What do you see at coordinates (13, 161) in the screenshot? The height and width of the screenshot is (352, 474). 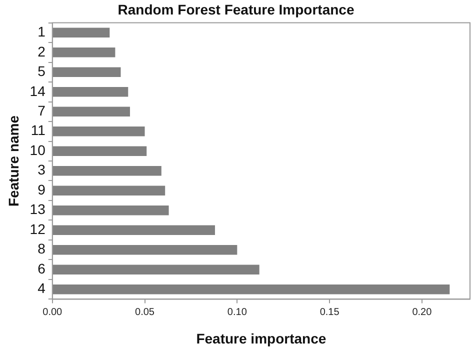 I see `y-axis-title: Feature name` at bounding box center [13, 161].